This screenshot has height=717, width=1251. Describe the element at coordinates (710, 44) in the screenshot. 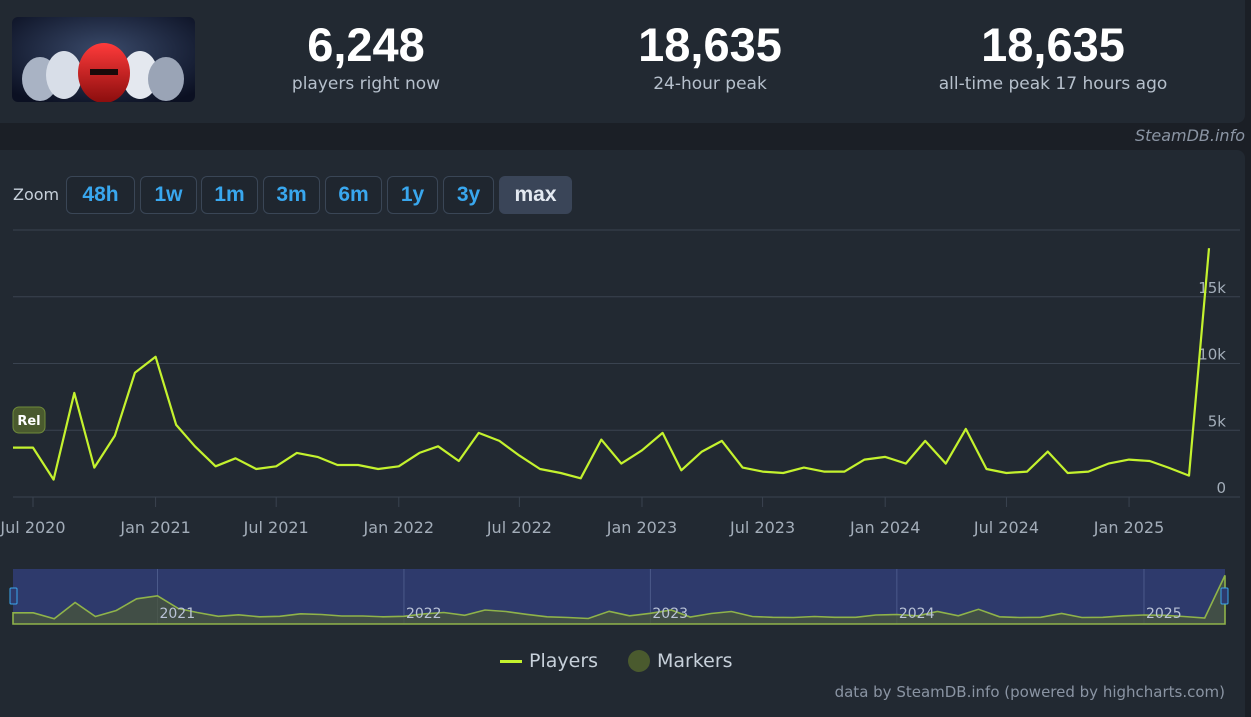

I see `24h-peak-value: 18,635` at that location.